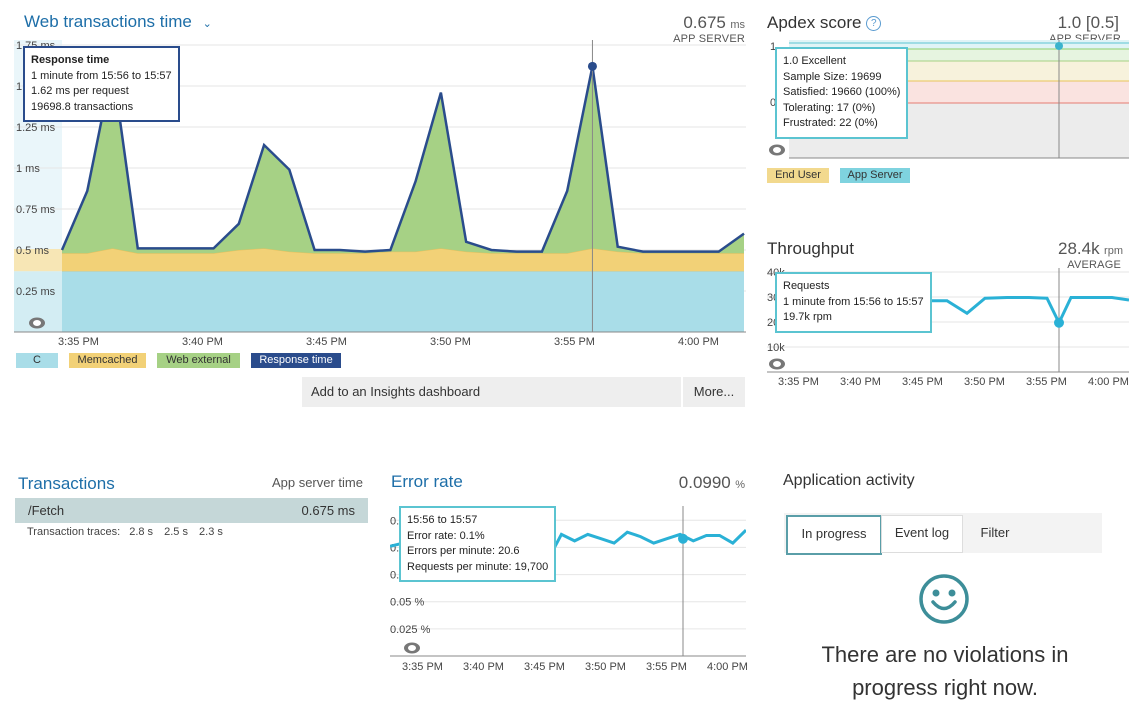 Image resolution: width=1129 pixels, height=712 pixels. Describe the element at coordinates (698, 342) in the screenshot. I see `web-xtick: 4:00 PM` at that location.